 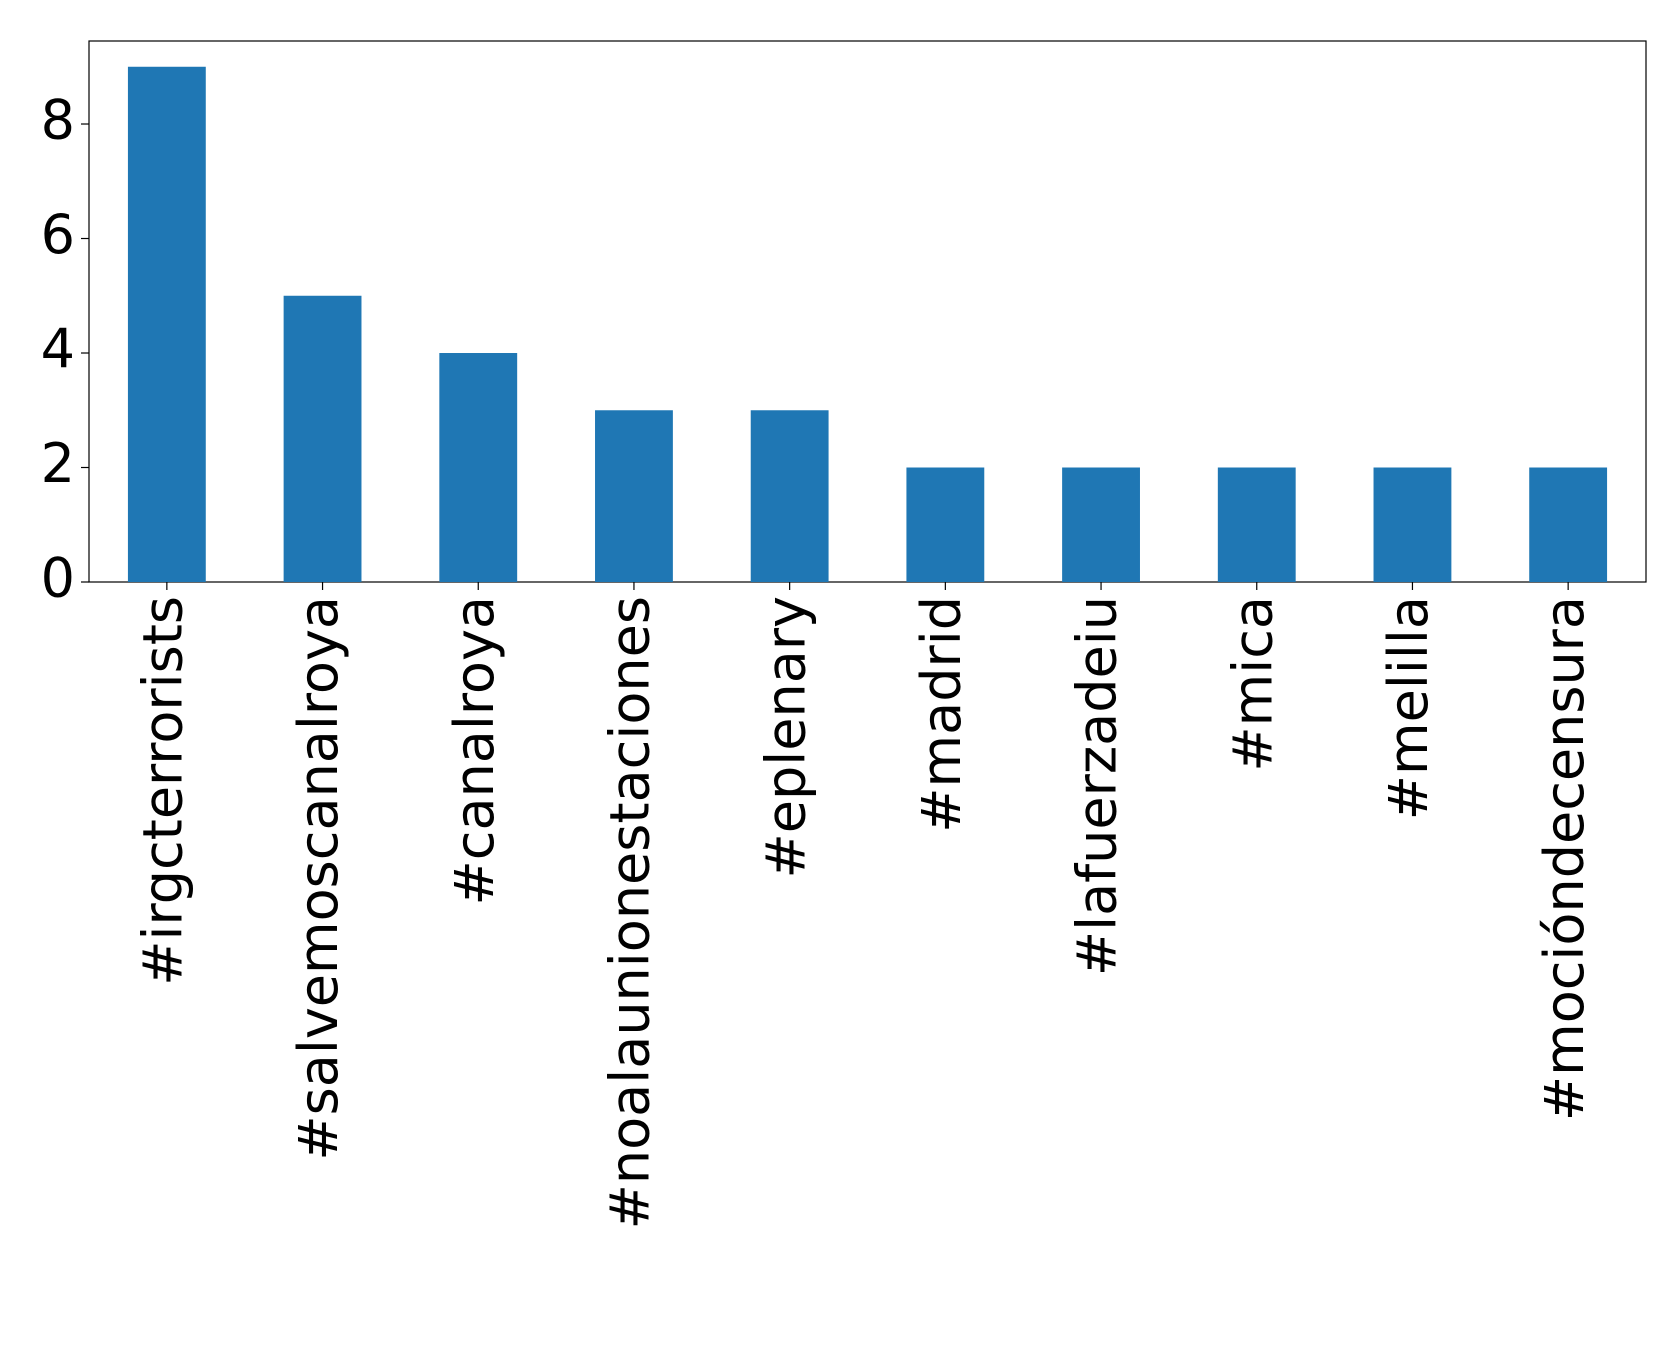 What do you see at coordinates (318, 878) in the screenshot?
I see `x-tick-label: #salvemoscanalroya` at bounding box center [318, 878].